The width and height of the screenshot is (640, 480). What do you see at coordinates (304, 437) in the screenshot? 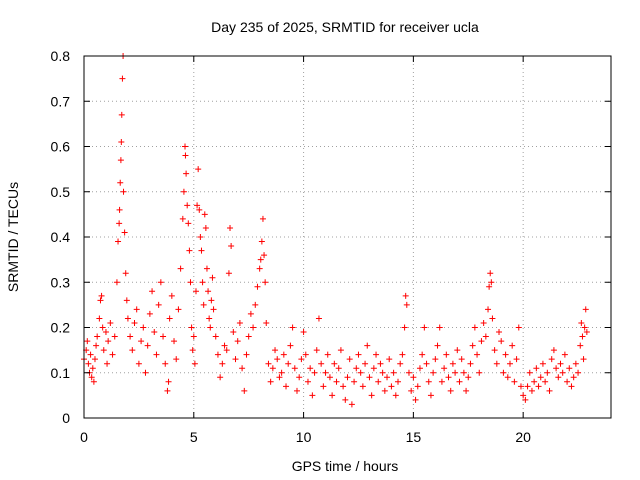
I see `x-tick-label: 10` at bounding box center [304, 437].